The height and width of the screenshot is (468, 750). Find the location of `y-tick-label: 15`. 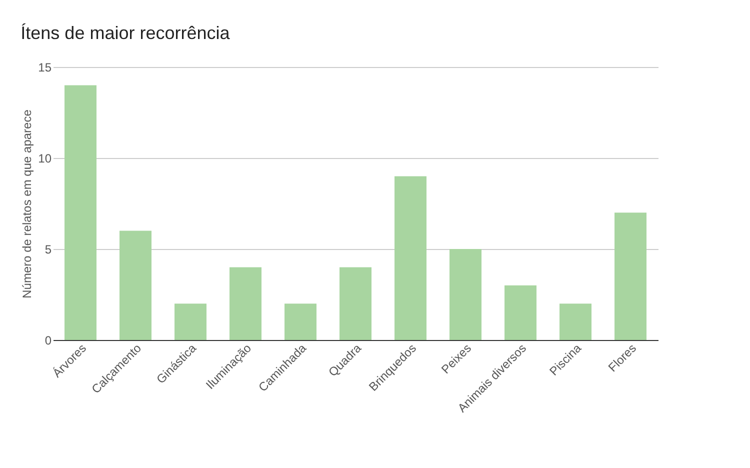

y-tick-label: 15 is located at coordinates (45, 67).